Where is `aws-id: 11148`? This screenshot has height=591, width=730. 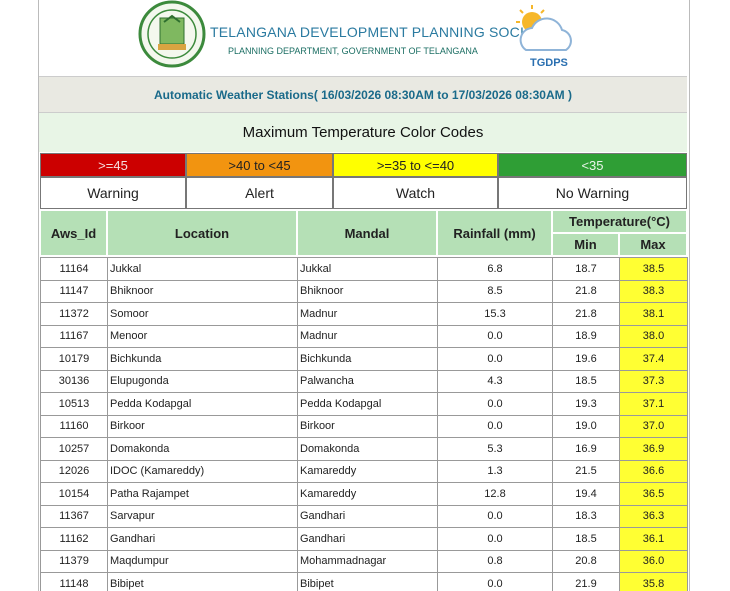 aws-id: 11148 is located at coordinates (74, 581).